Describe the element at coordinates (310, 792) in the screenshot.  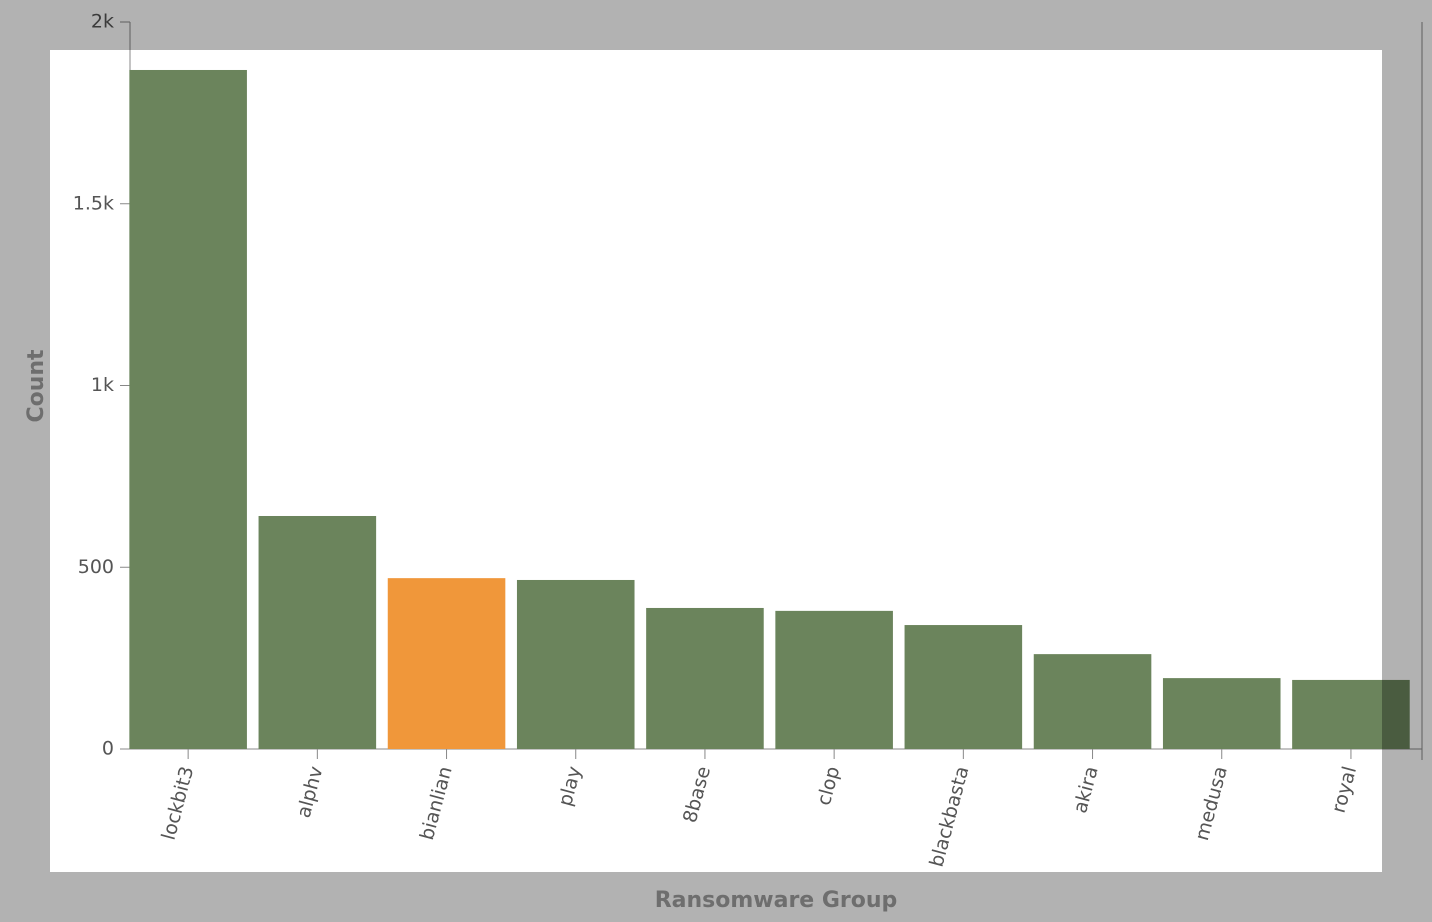
I see `x-tick-label: alphv` at that location.